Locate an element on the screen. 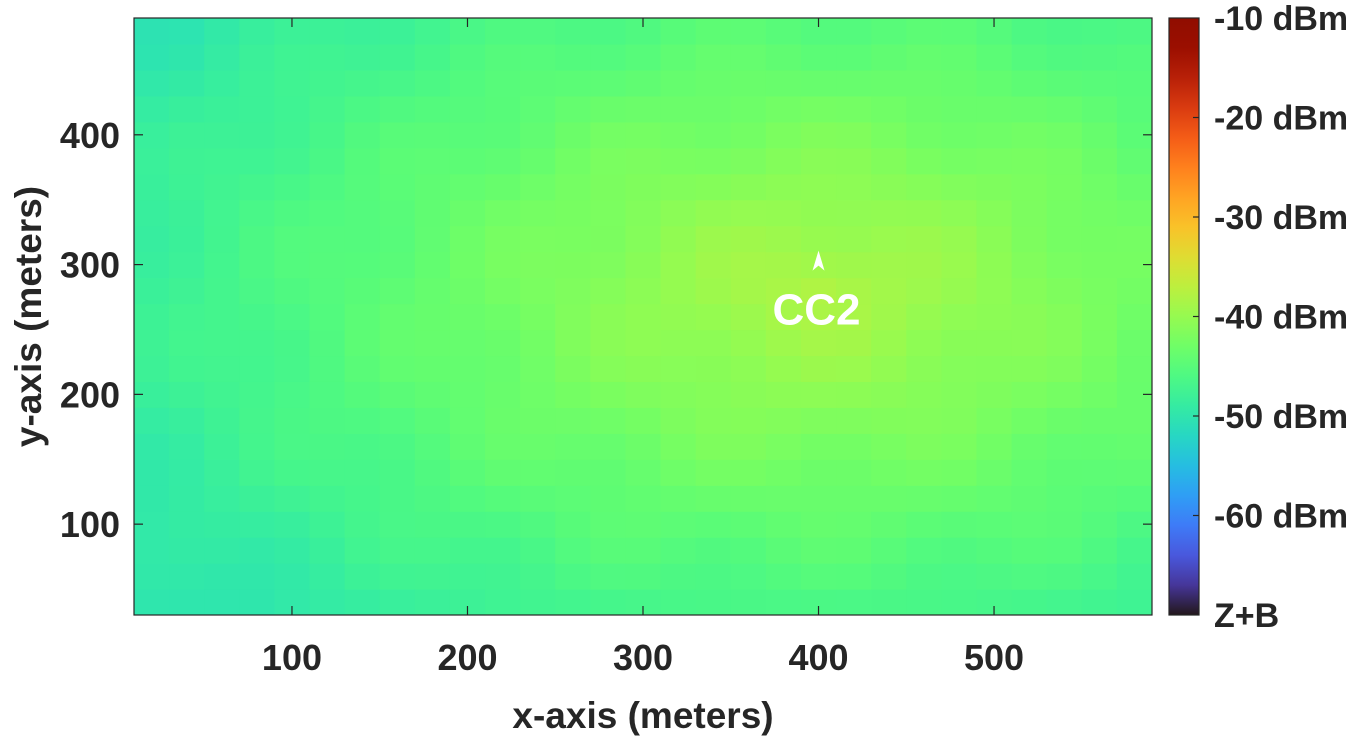 This screenshot has height=739, width=1362. colorbar-tick-label: -50 dBm is located at coordinates (1281, 417).